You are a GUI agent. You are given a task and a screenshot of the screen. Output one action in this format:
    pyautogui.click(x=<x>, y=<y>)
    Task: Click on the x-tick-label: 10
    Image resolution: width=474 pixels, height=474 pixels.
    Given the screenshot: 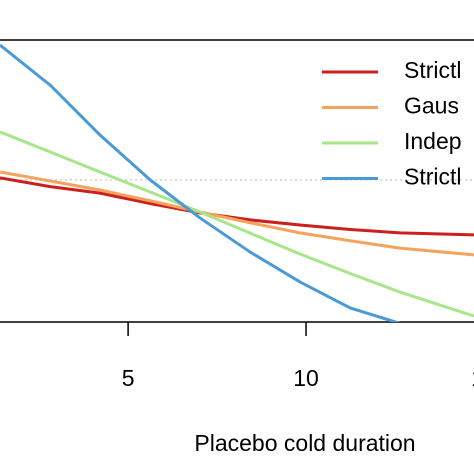 What is the action you would take?
    pyautogui.click(x=306, y=378)
    